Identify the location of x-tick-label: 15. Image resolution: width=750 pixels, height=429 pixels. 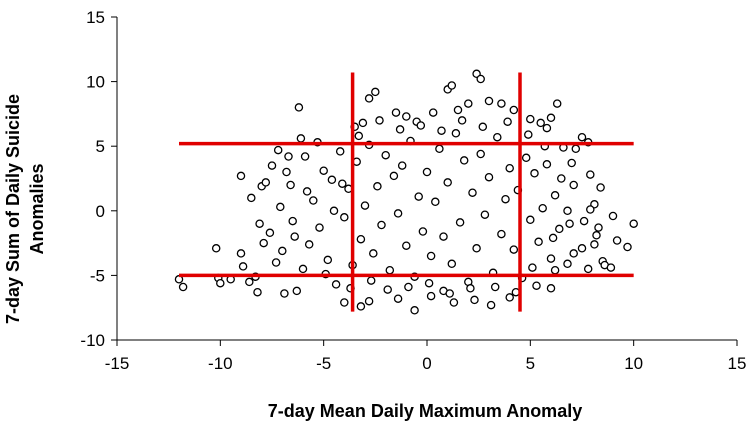
(737, 363).